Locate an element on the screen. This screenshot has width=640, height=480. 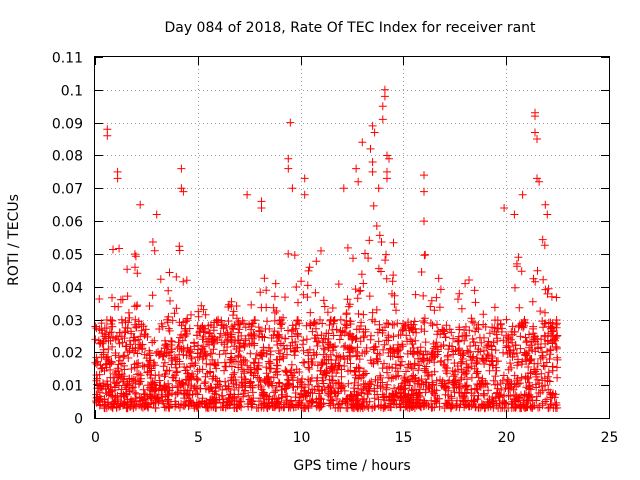
y-tick-label: 0.07 is located at coordinates (67, 190).